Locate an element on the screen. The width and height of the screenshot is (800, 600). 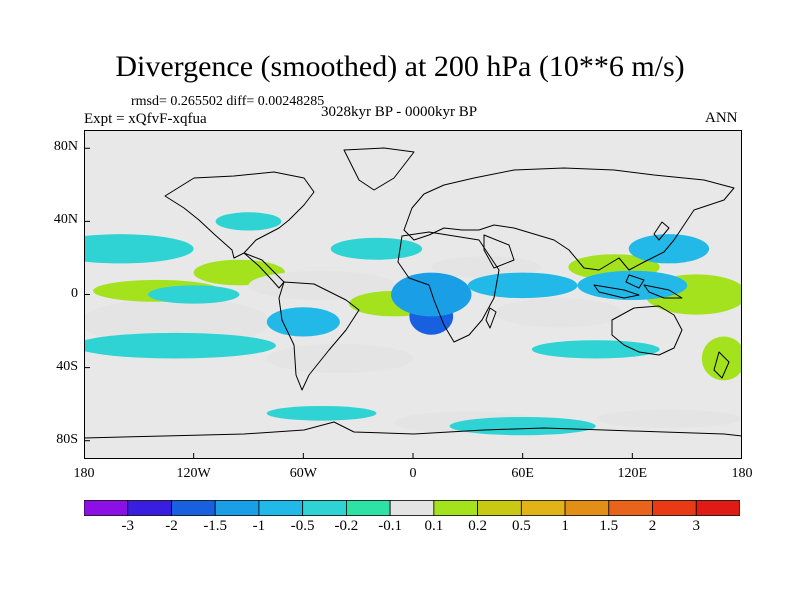
lat-label: 40S is located at coordinates (67, 366).